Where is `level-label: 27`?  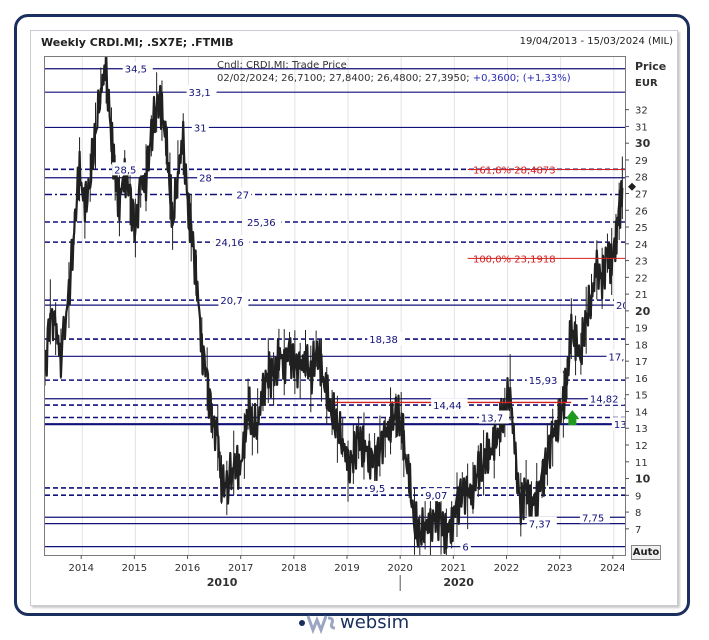 level-label: 27 is located at coordinates (242, 195).